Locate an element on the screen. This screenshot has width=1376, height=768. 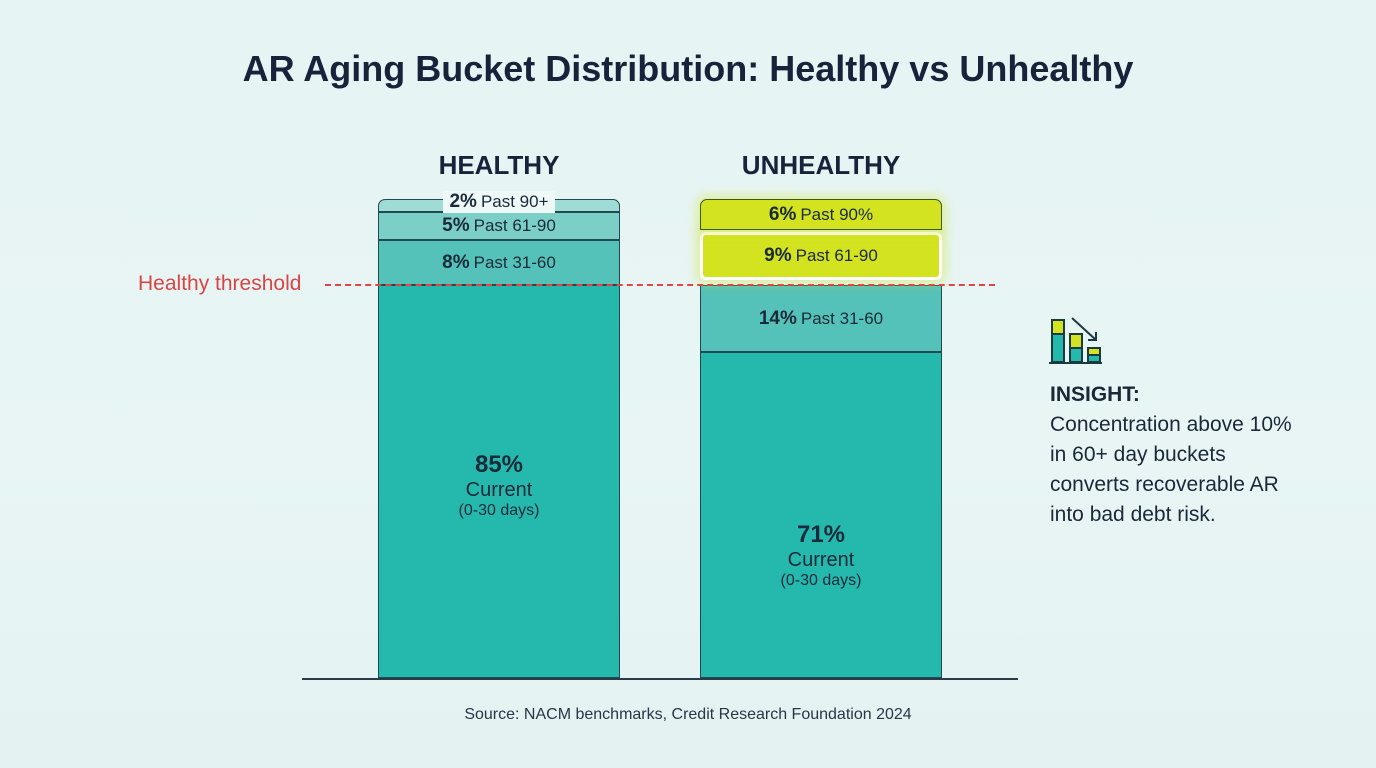
segment-value: 2% is located at coordinates (463, 201).